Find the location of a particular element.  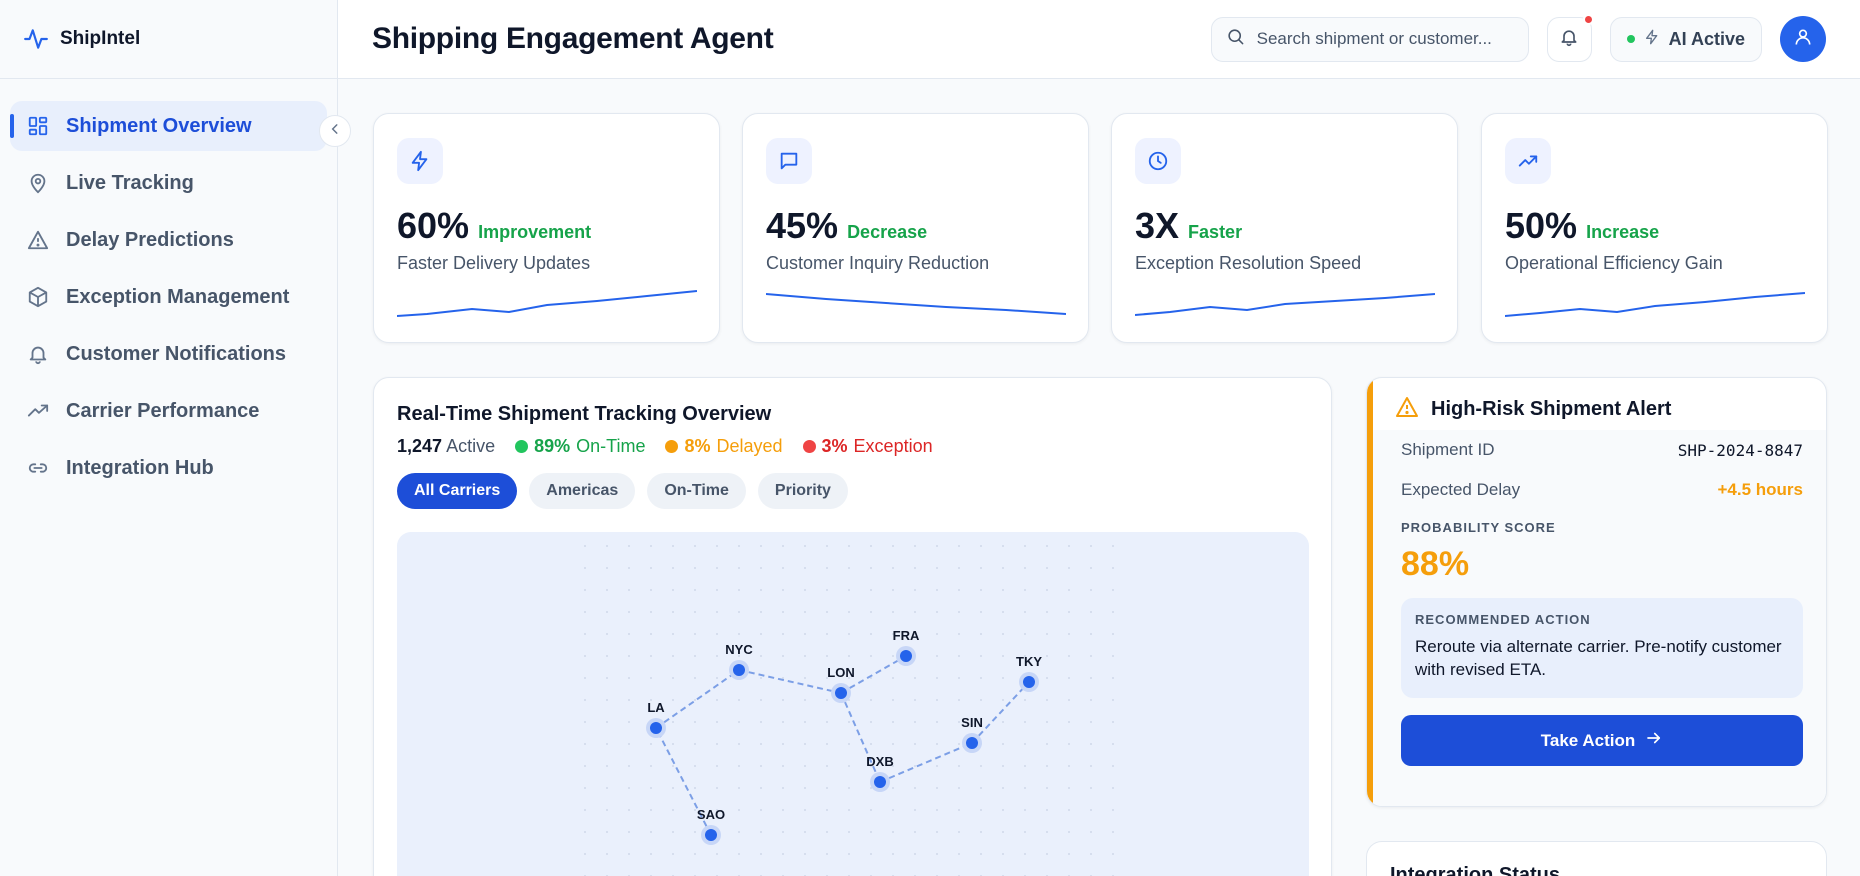

ai-status-label: AI Active is located at coordinates (1706, 38).